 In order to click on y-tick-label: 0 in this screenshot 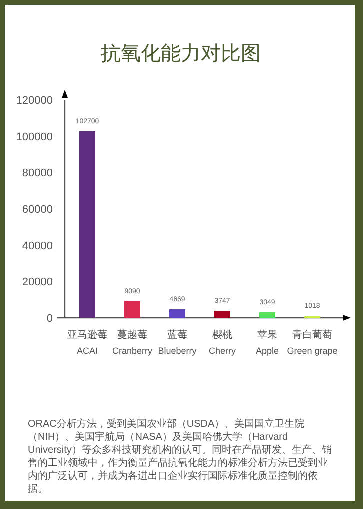, I will do `click(49, 319)`.